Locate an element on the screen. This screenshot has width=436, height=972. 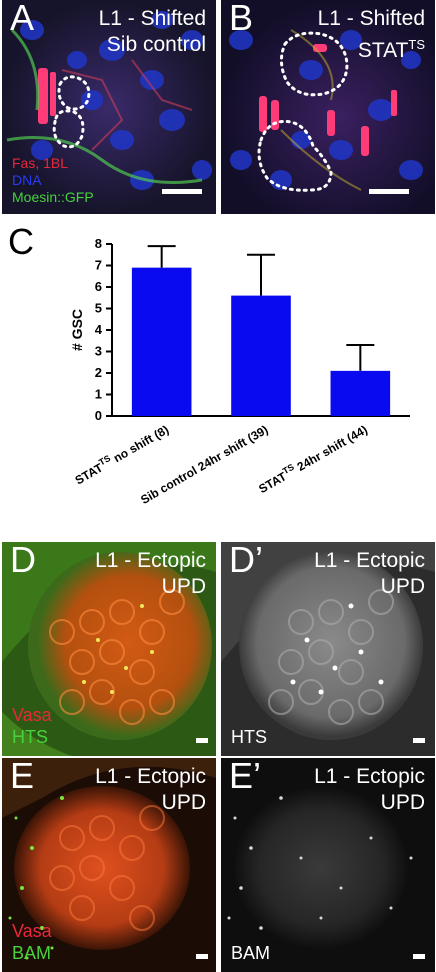
panel-b-micrograph: B L1 - Shifted STATTS is located at coordinates (328, 107).